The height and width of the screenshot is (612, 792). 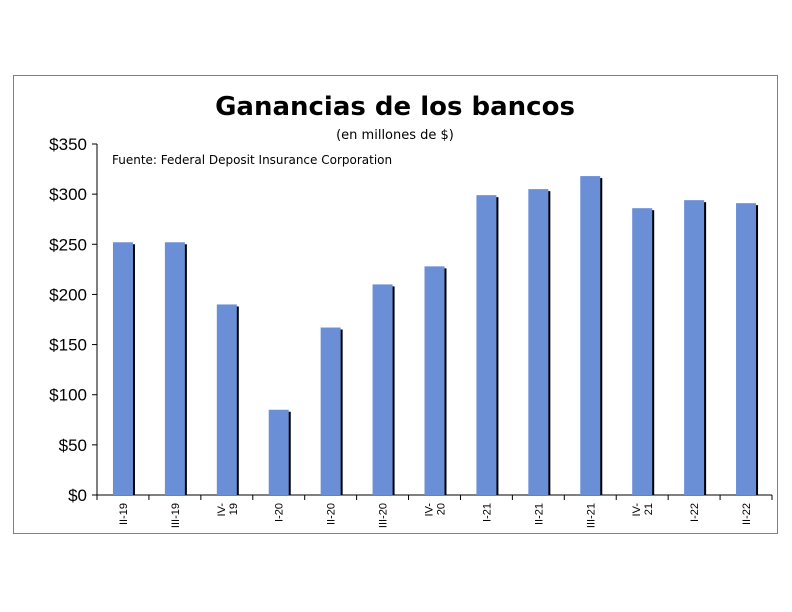 I want to click on x-tick-label: III-19, so click(x=176, y=515).